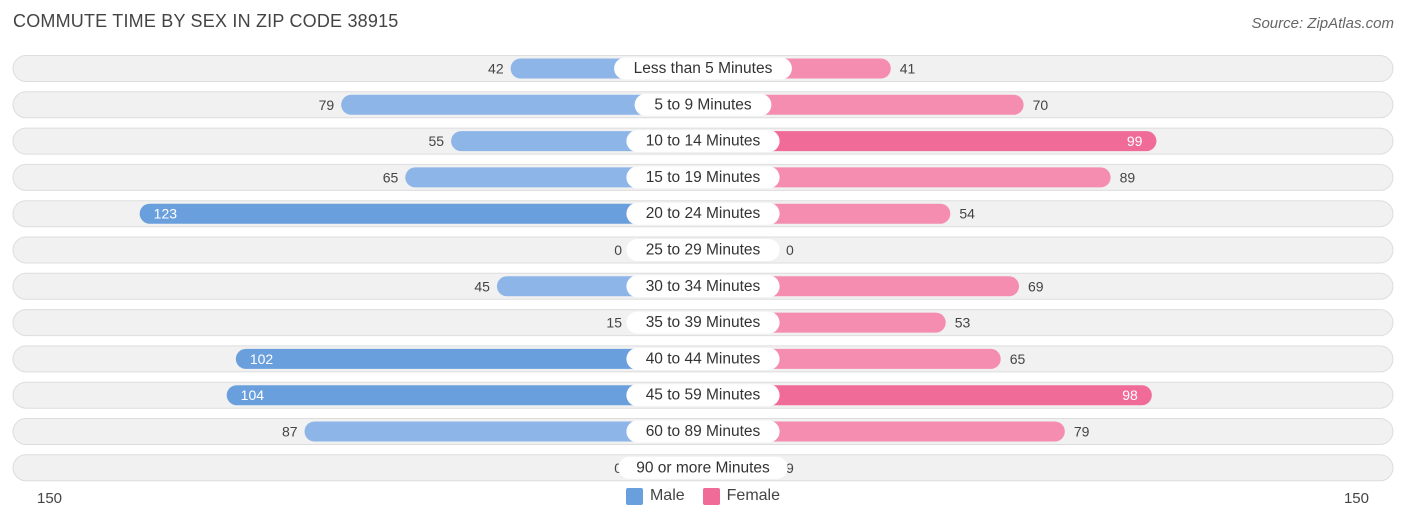  I want to click on legend-item-male: Male, so click(655, 496).